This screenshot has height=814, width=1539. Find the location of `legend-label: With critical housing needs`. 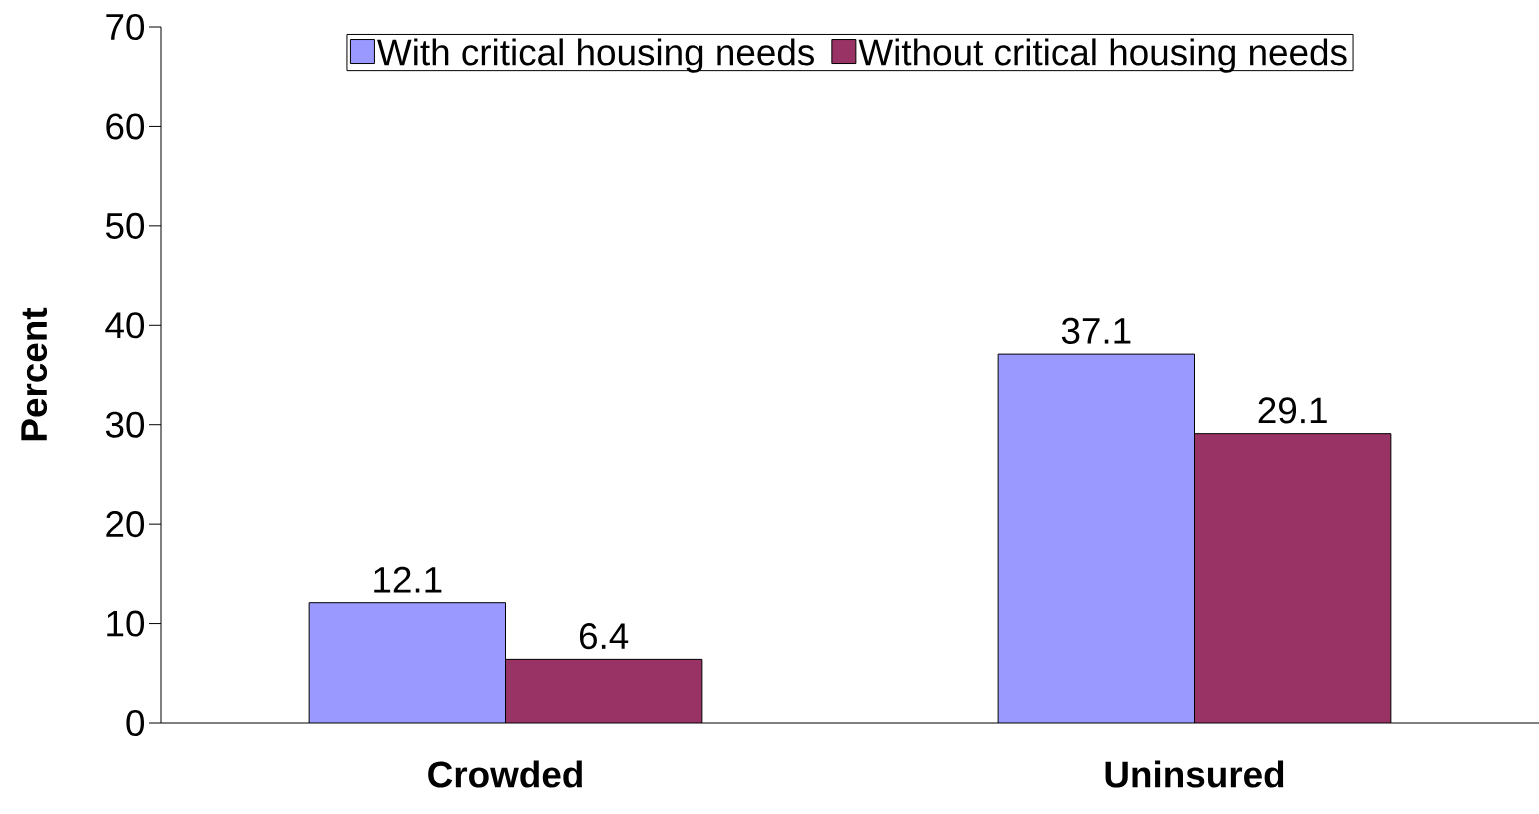

legend-label: With critical housing needs is located at coordinates (595, 55).